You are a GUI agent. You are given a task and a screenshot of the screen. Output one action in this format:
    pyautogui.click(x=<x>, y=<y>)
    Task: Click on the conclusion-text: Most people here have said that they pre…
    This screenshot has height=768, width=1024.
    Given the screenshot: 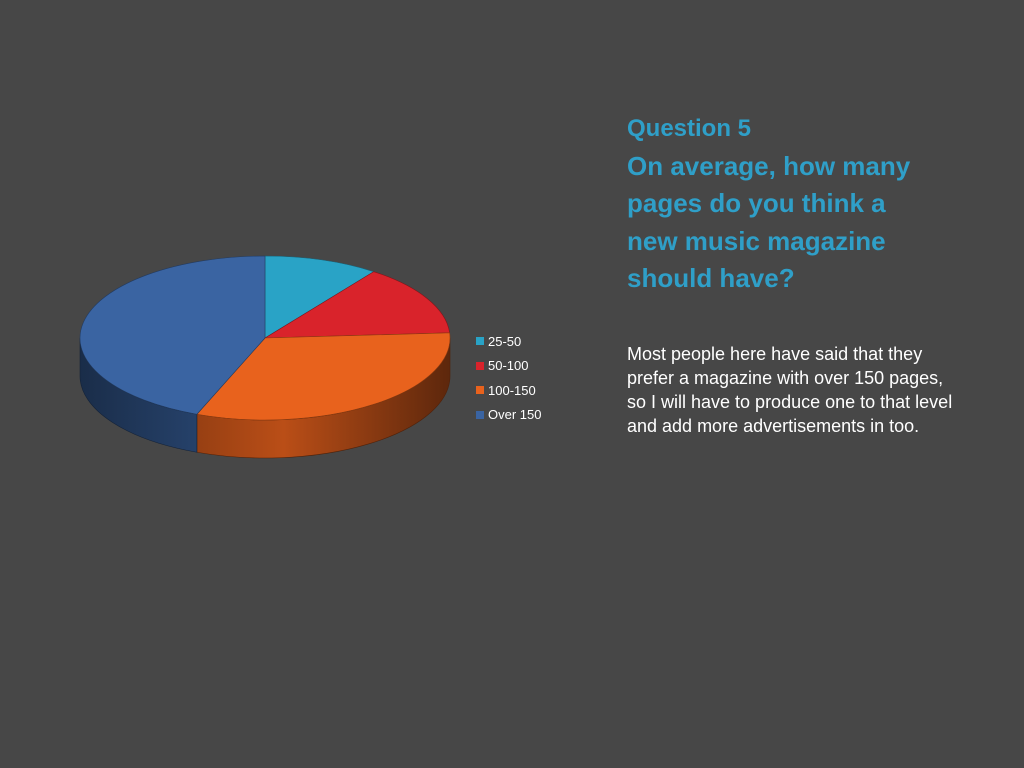 What is the action you would take?
    pyautogui.click(x=790, y=390)
    